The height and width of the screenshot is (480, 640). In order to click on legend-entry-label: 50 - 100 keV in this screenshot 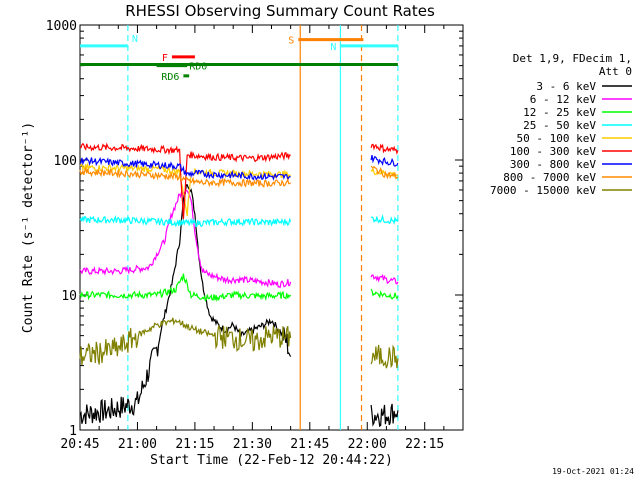, I will do `click(557, 138)`.